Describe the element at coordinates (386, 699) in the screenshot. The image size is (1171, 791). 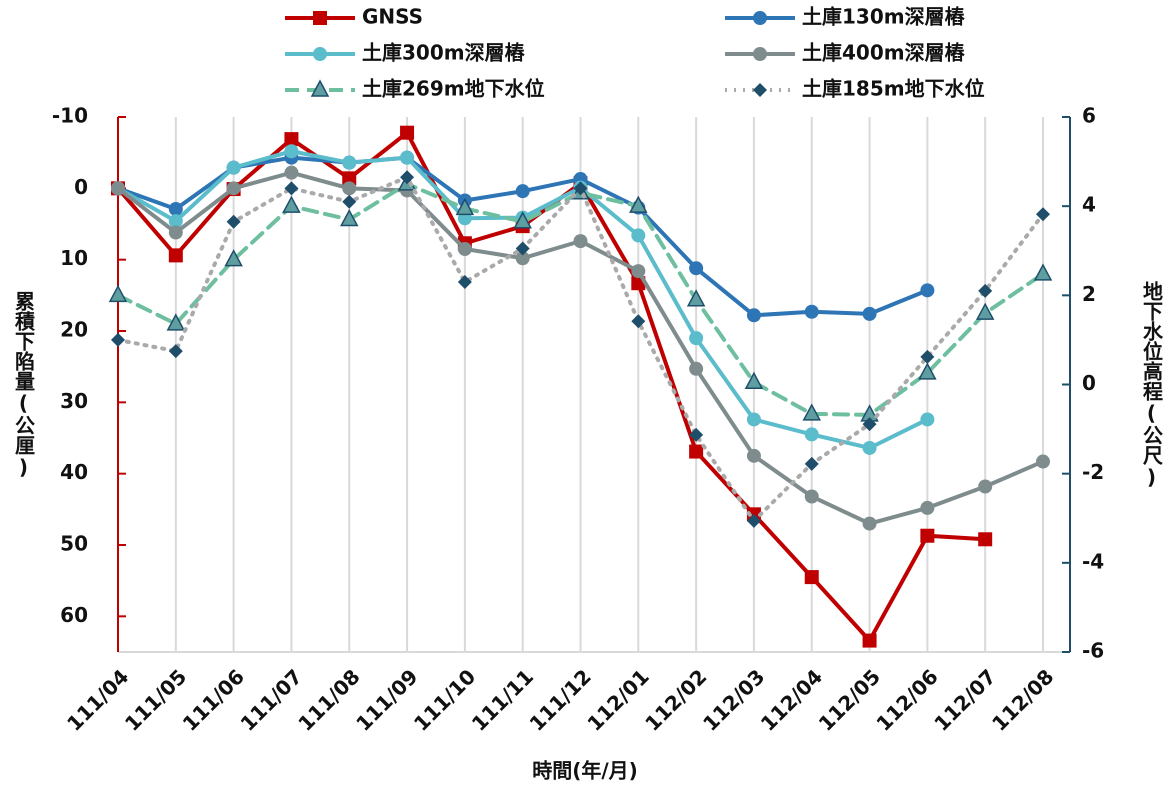
I see `x-tick-label: 111/09` at that location.